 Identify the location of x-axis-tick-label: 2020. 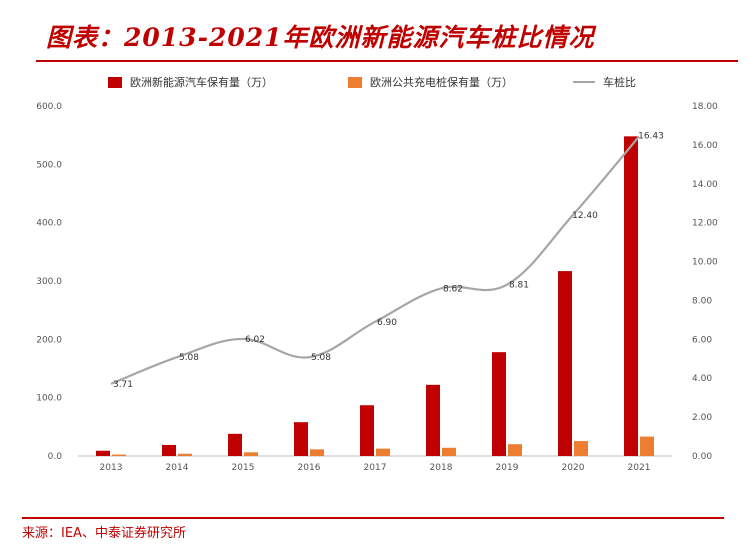
(573, 468).